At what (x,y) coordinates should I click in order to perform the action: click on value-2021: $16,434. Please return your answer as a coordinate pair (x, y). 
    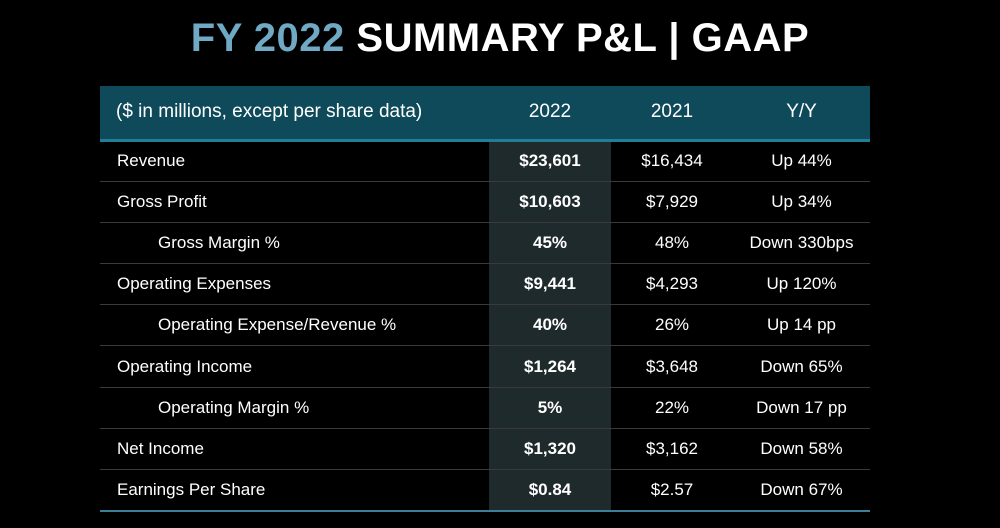
    Looking at the image, I should click on (672, 161).